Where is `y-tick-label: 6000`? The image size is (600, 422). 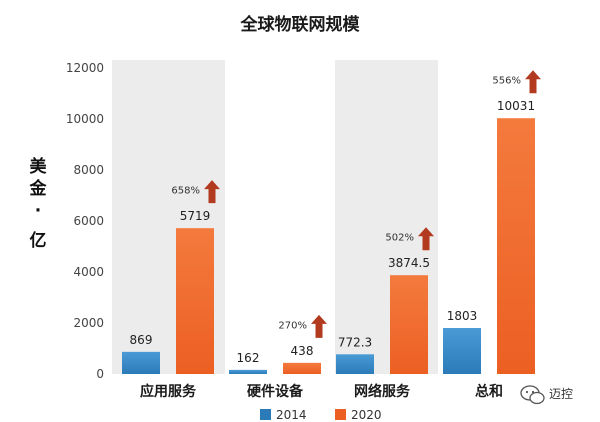
y-tick-label: 6000 is located at coordinates (88, 221).